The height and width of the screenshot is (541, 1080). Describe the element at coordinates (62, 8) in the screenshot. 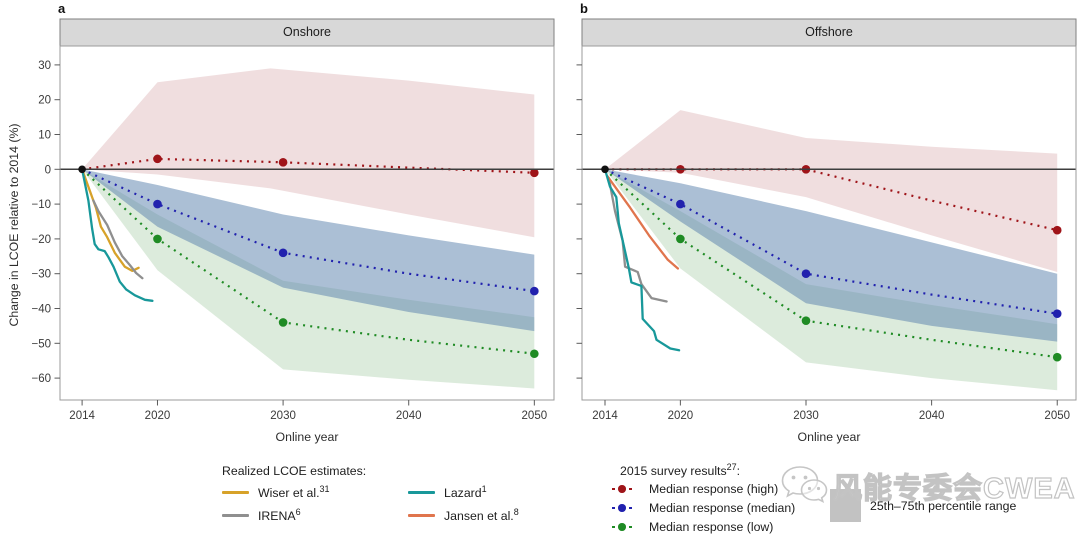

I see `panel-letter-a: a` at that location.